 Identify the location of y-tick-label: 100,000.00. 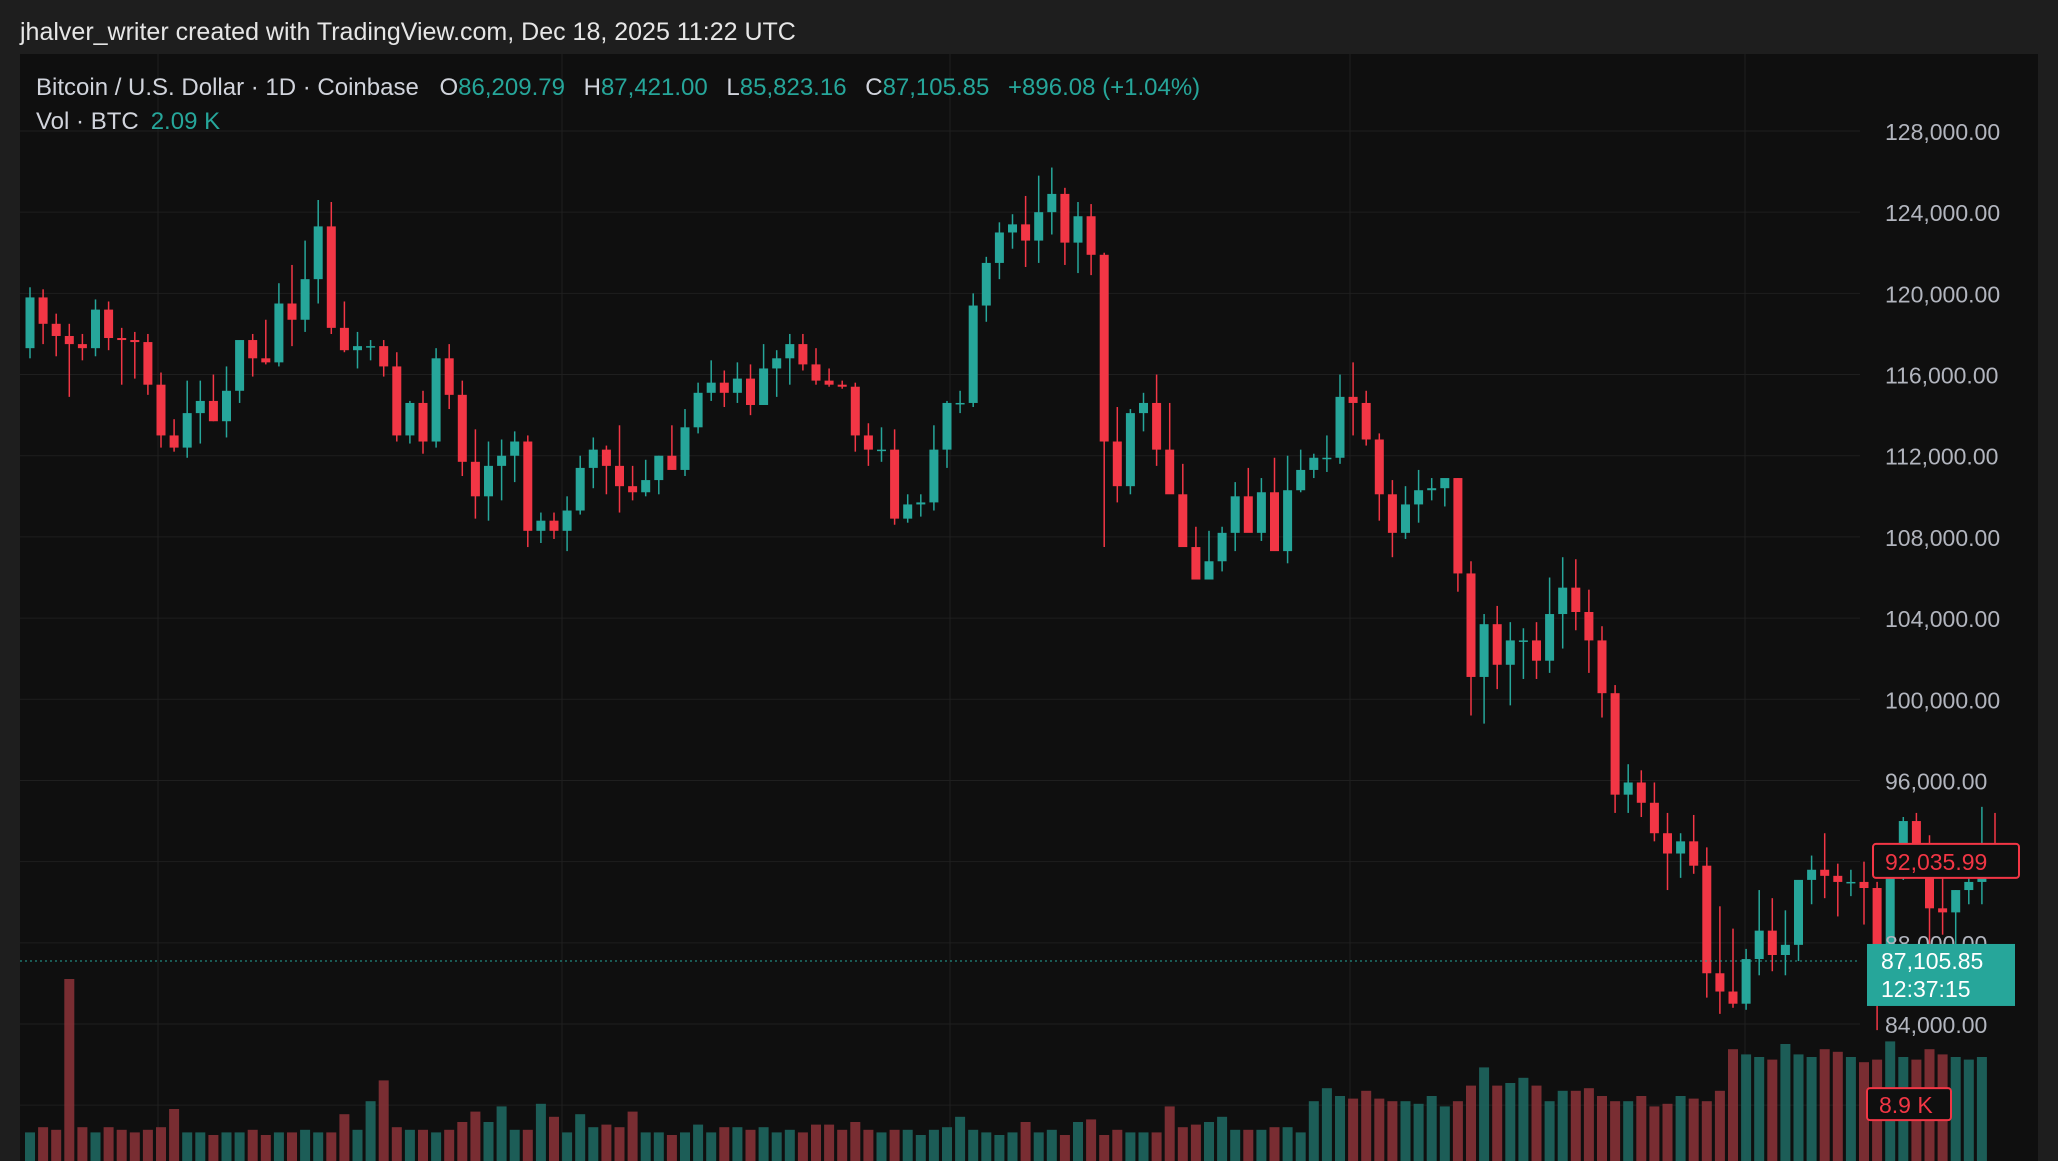
(1942, 700).